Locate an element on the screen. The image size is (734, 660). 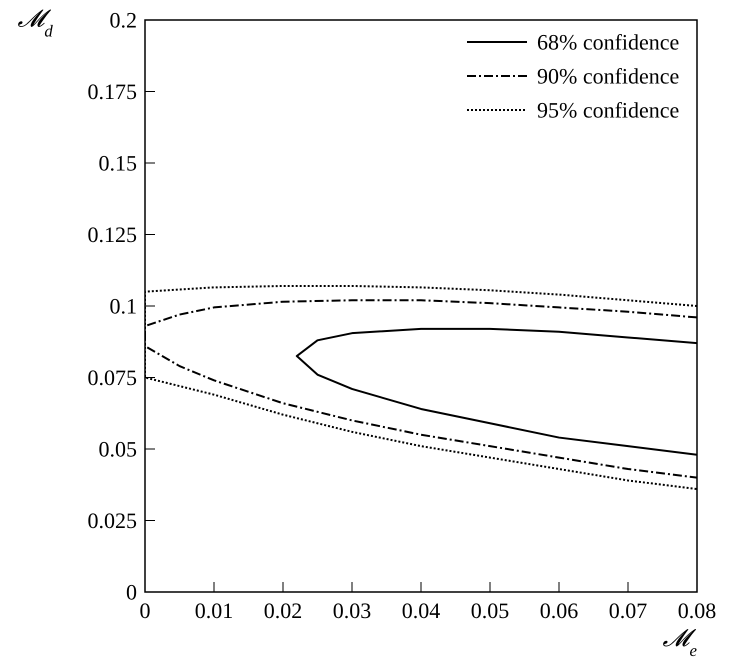
y-tick-label: 0.1 is located at coordinates (123, 306).